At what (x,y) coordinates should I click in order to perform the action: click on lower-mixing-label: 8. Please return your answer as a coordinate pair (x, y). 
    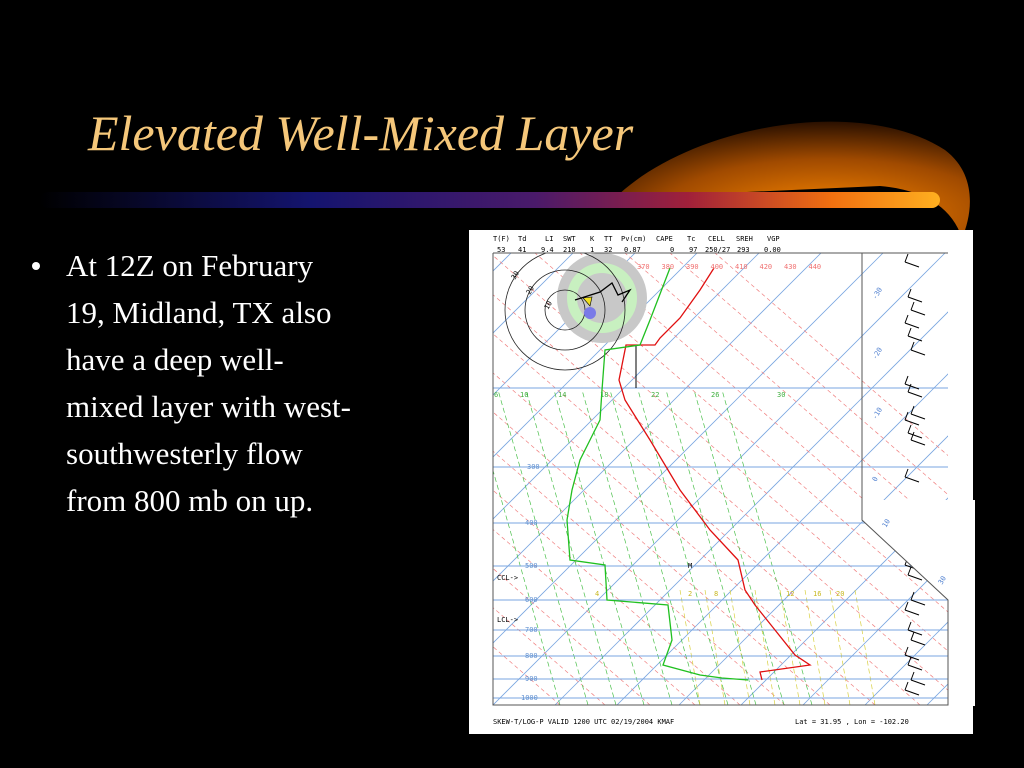
    Looking at the image, I should click on (716, 594).